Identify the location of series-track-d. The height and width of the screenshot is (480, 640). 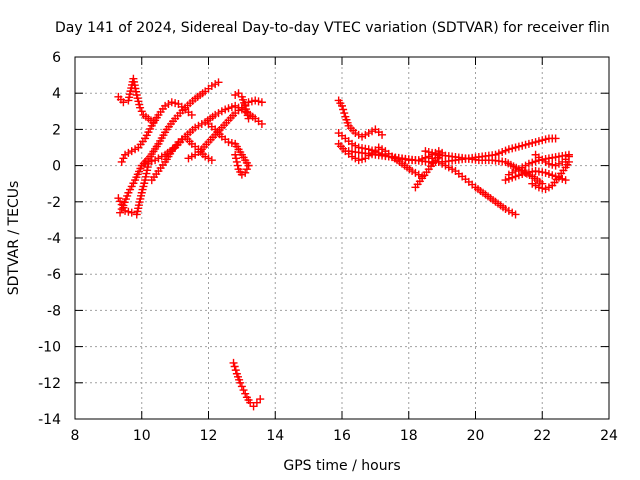
(133, 189).